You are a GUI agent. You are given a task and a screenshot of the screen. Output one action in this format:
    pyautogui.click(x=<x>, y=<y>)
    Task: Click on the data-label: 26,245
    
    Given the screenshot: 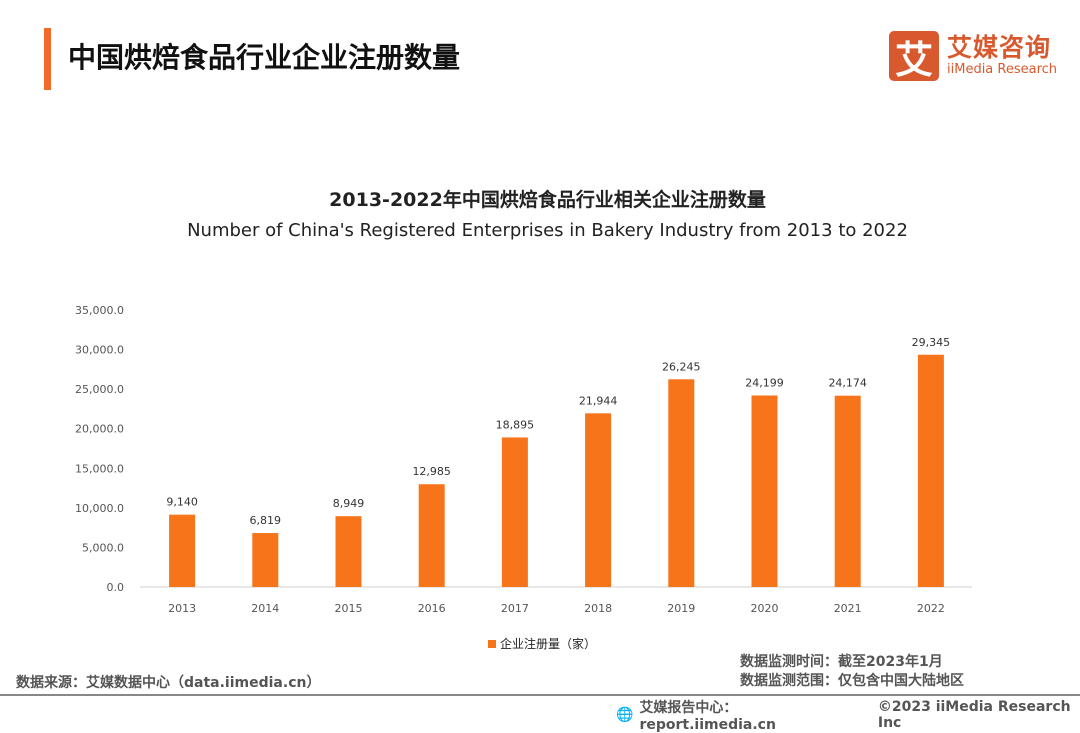 What is the action you would take?
    pyautogui.click(x=681, y=366)
    